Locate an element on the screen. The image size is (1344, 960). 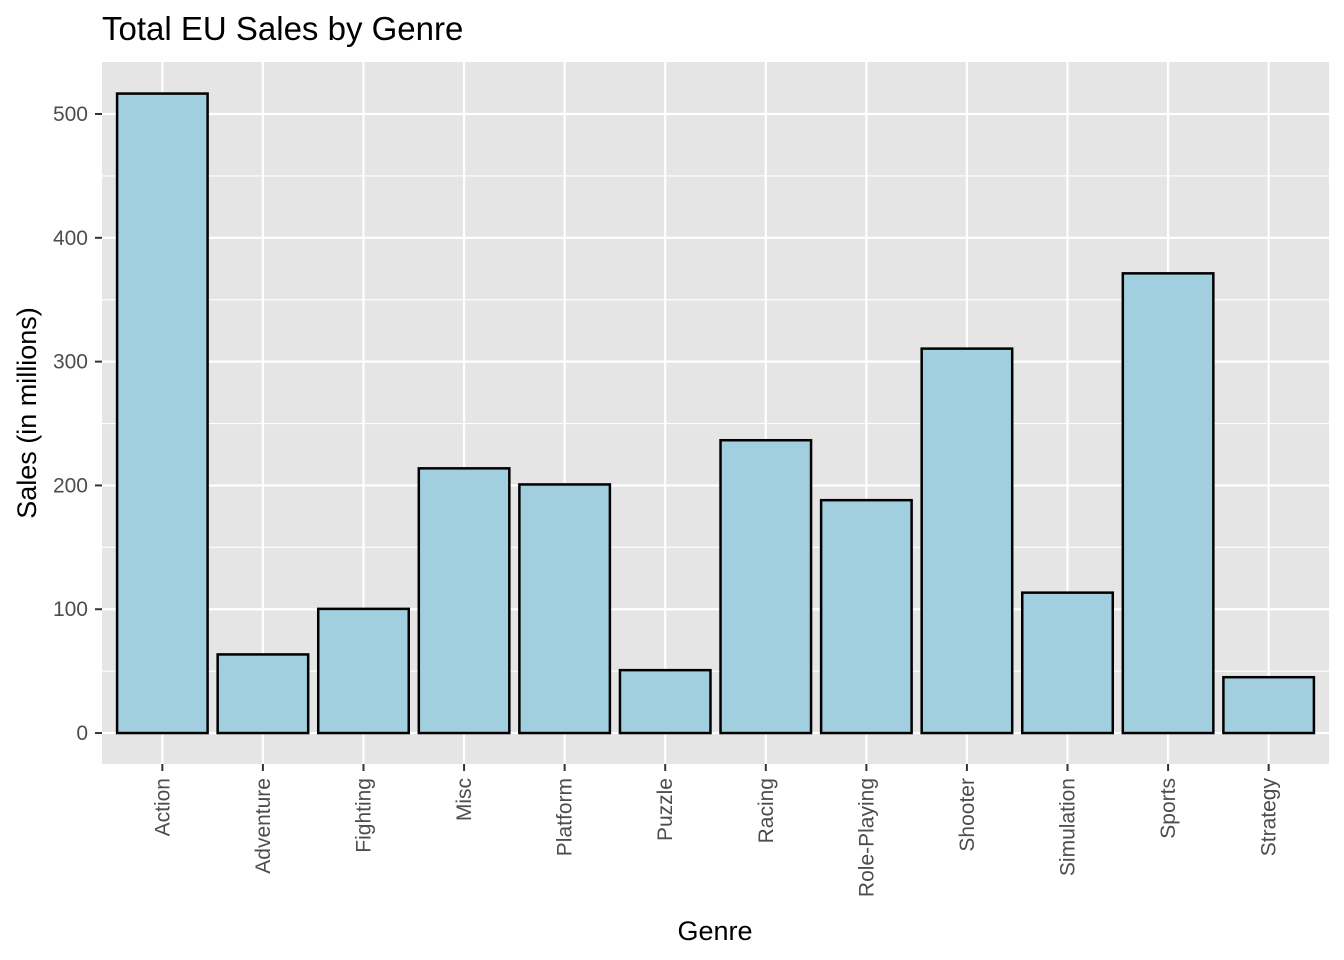
bar-shooter is located at coordinates (967, 541).